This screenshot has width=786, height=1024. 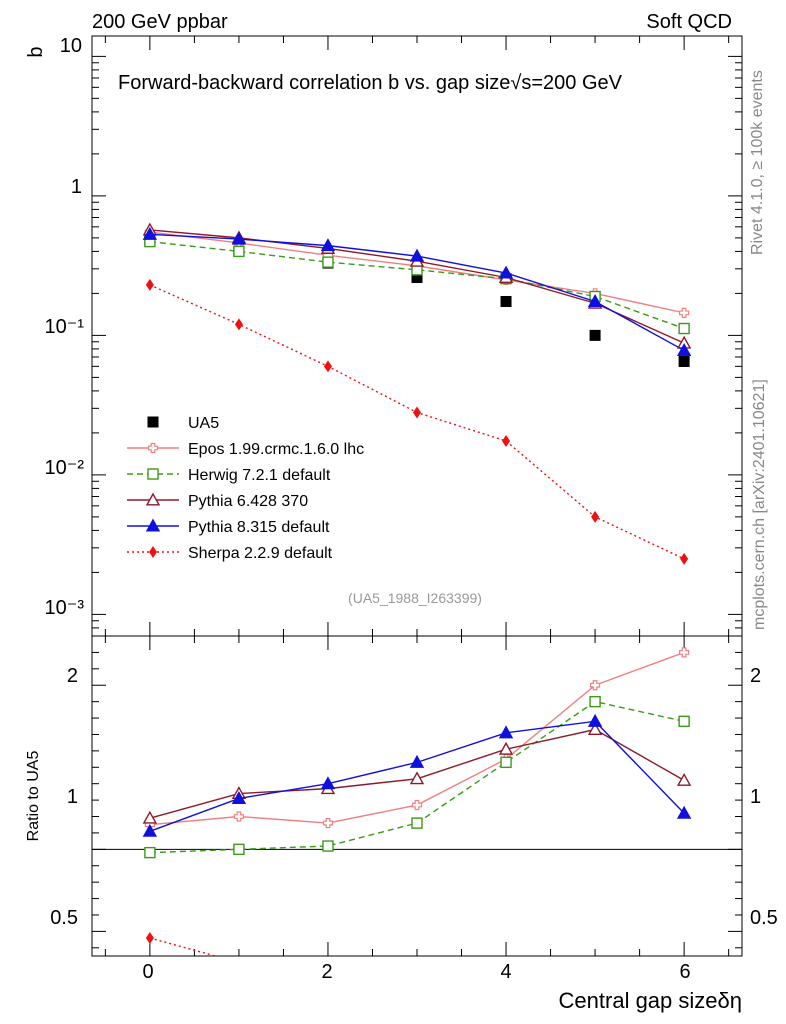 What do you see at coordinates (65, 468) in the screenshot?
I see `y-tick-label-0.01: 10⁻²` at bounding box center [65, 468].